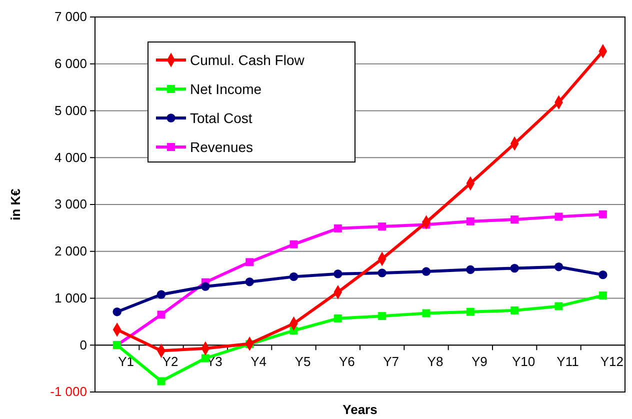 The height and width of the screenshot is (419, 632). Describe the element at coordinates (70, 157) in the screenshot. I see `y-tick-label: 4 000` at that location.